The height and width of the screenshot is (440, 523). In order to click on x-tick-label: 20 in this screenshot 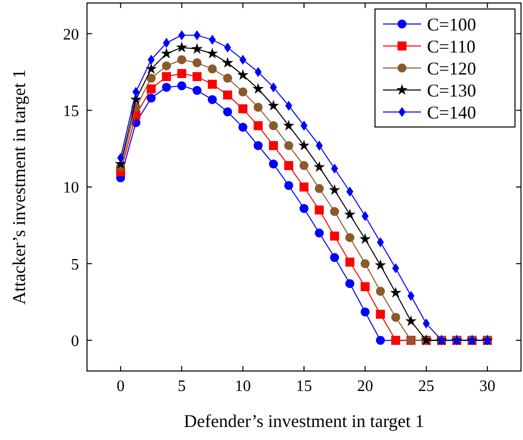, I will do `click(365, 386)`.